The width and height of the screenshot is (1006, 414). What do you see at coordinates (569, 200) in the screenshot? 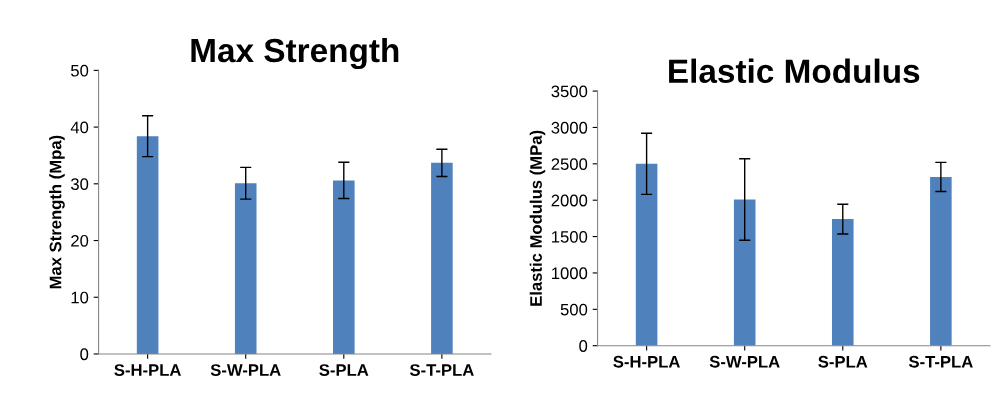
I see `y-tick-label: 2000` at bounding box center [569, 200].